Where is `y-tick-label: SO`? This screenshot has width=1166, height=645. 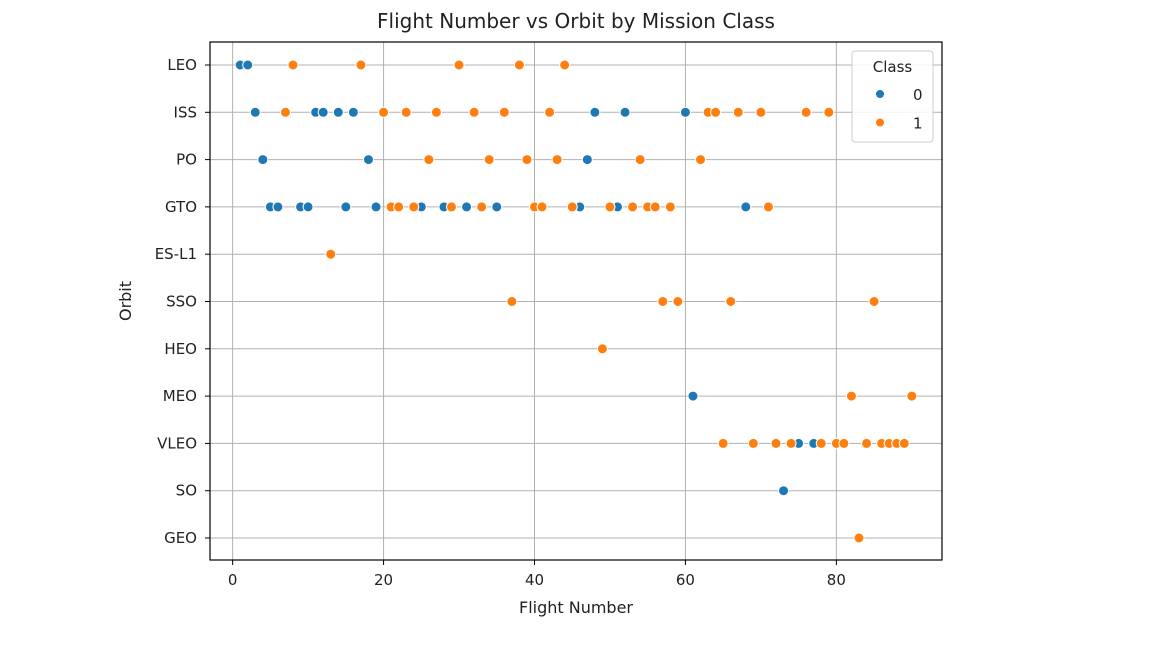
y-tick-label: SO is located at coordinates (186, 491).